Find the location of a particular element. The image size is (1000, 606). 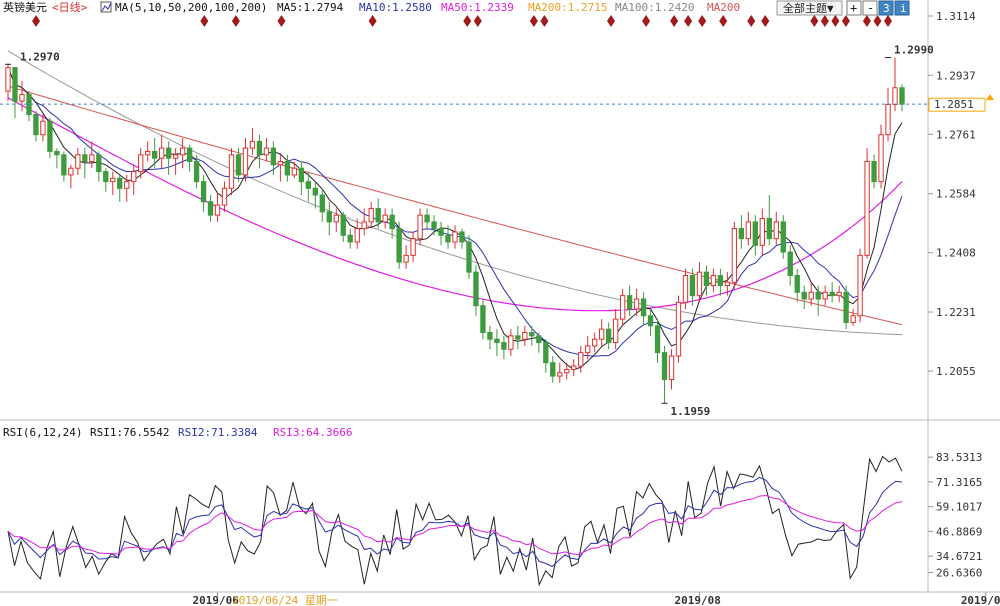

header-ma5: MA5:1.2794 is located at coordinates (310, 7).